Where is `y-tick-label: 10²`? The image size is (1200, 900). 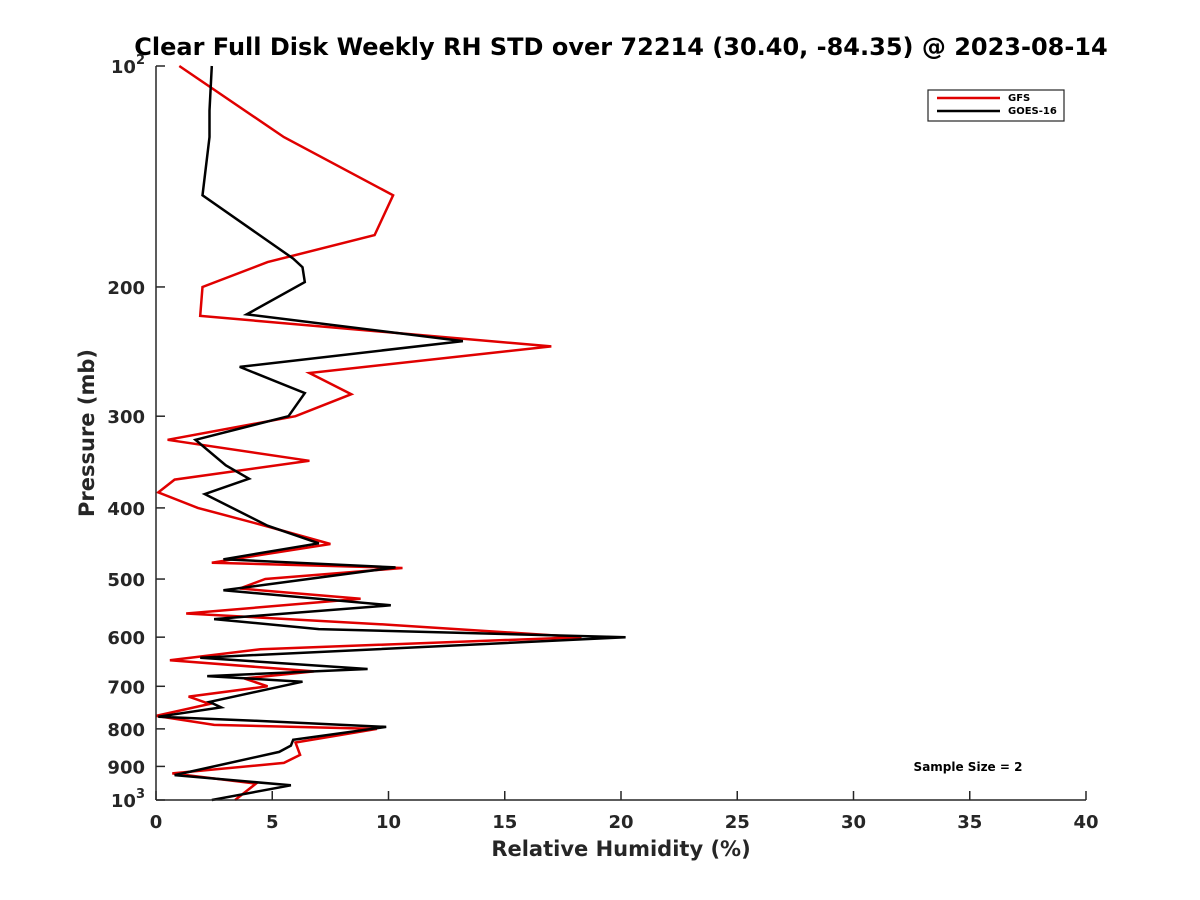 y-tick-label: 10² is located at coordinates (128, 65).